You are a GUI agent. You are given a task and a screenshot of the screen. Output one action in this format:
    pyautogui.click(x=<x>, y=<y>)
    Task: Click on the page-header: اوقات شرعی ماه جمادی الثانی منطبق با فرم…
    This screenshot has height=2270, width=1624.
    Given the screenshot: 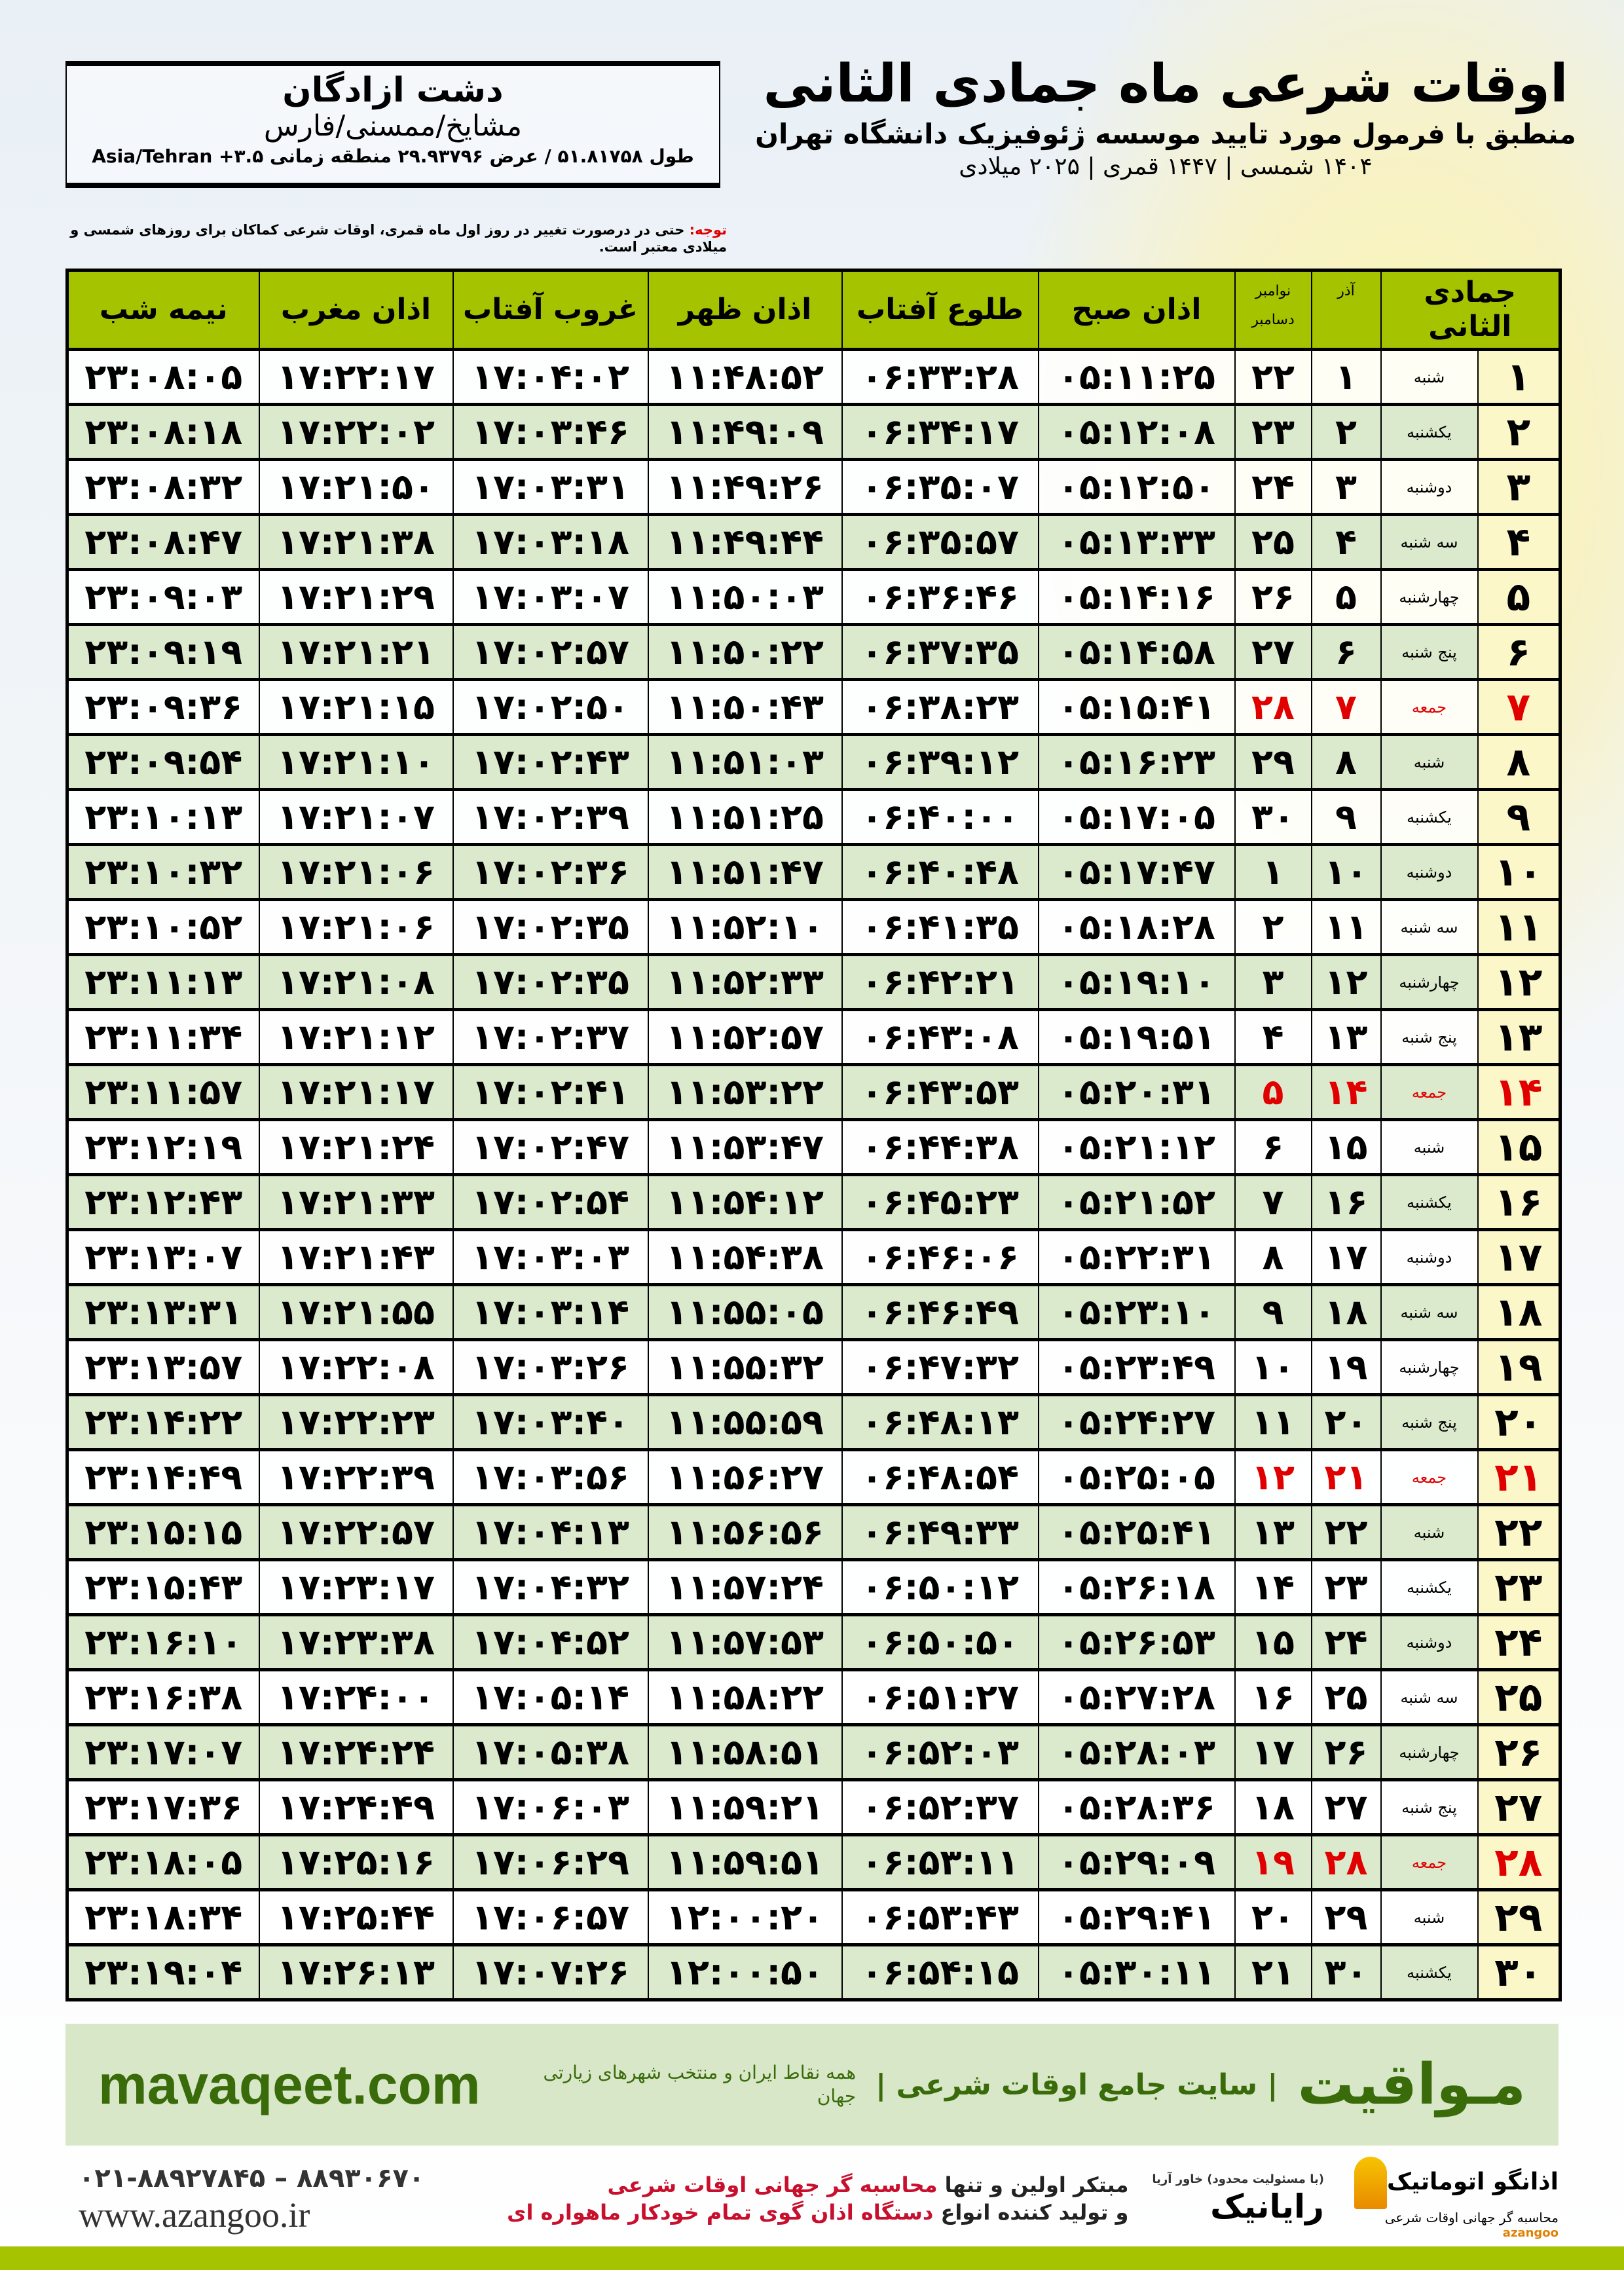 What is the action you would take?
    pyautogui.click(x=1166, y=116)
    